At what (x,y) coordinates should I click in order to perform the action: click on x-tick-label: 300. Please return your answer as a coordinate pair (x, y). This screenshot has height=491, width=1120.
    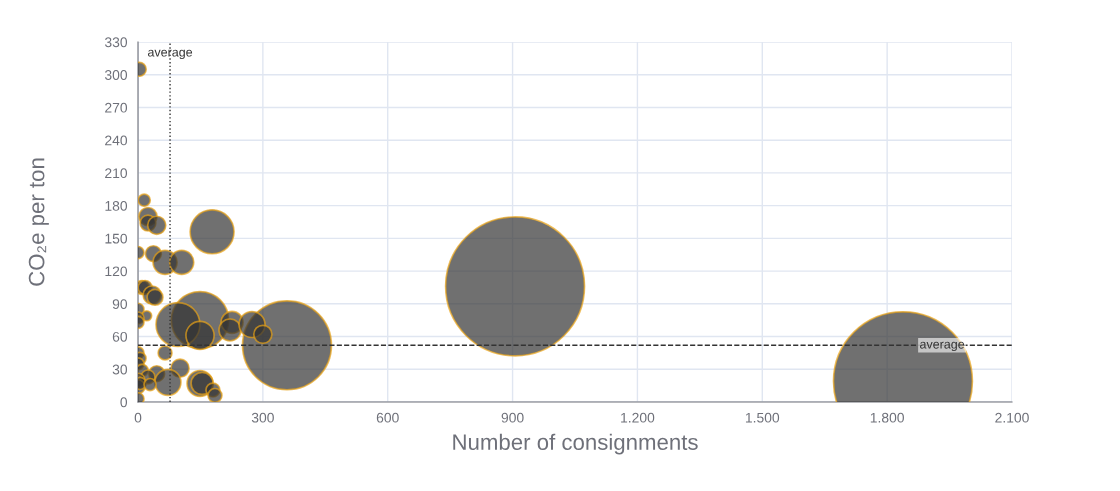
    Looking at the image, I should click on (262, 417).